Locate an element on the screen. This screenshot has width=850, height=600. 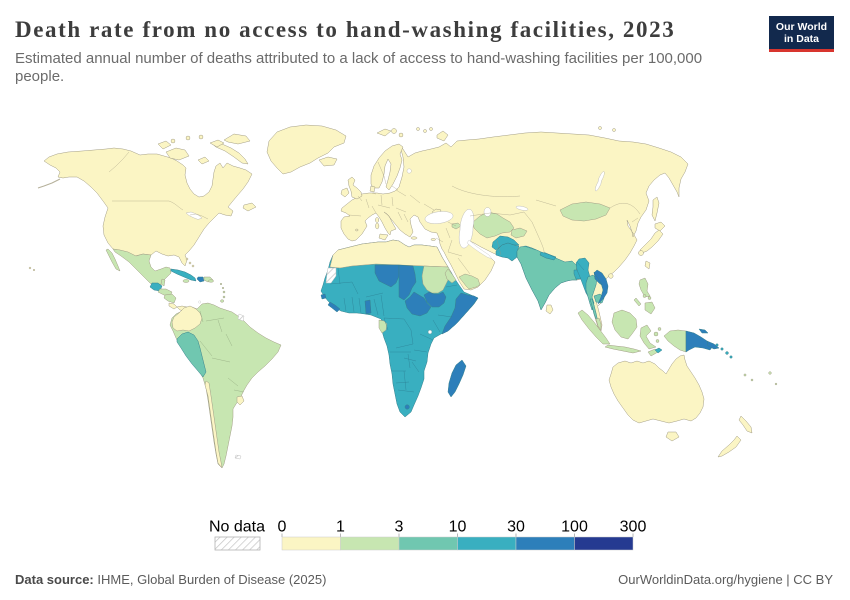
svg-text: 100 is located at coordinates (574, 527).